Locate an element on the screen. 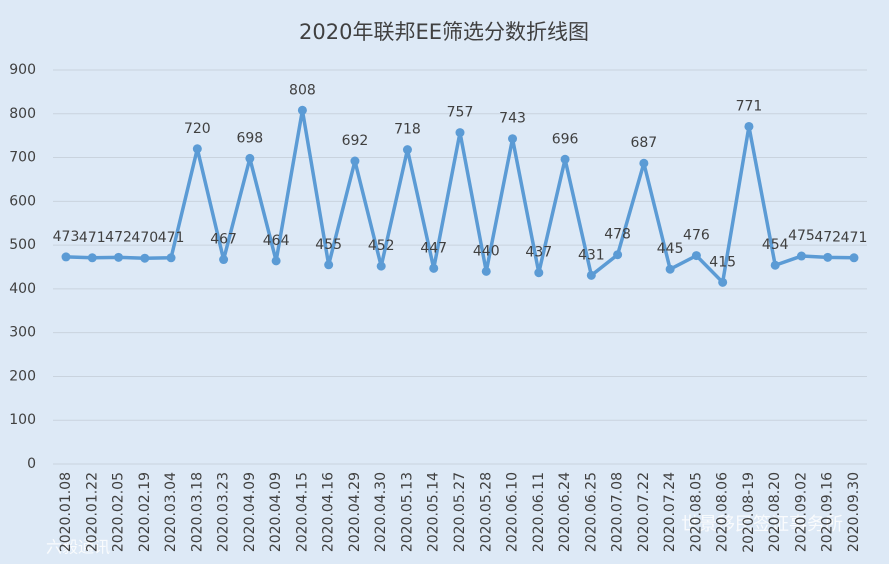 This screenshot has width=889, height=564. data-label: 698 is located at coordinates (249, 138).